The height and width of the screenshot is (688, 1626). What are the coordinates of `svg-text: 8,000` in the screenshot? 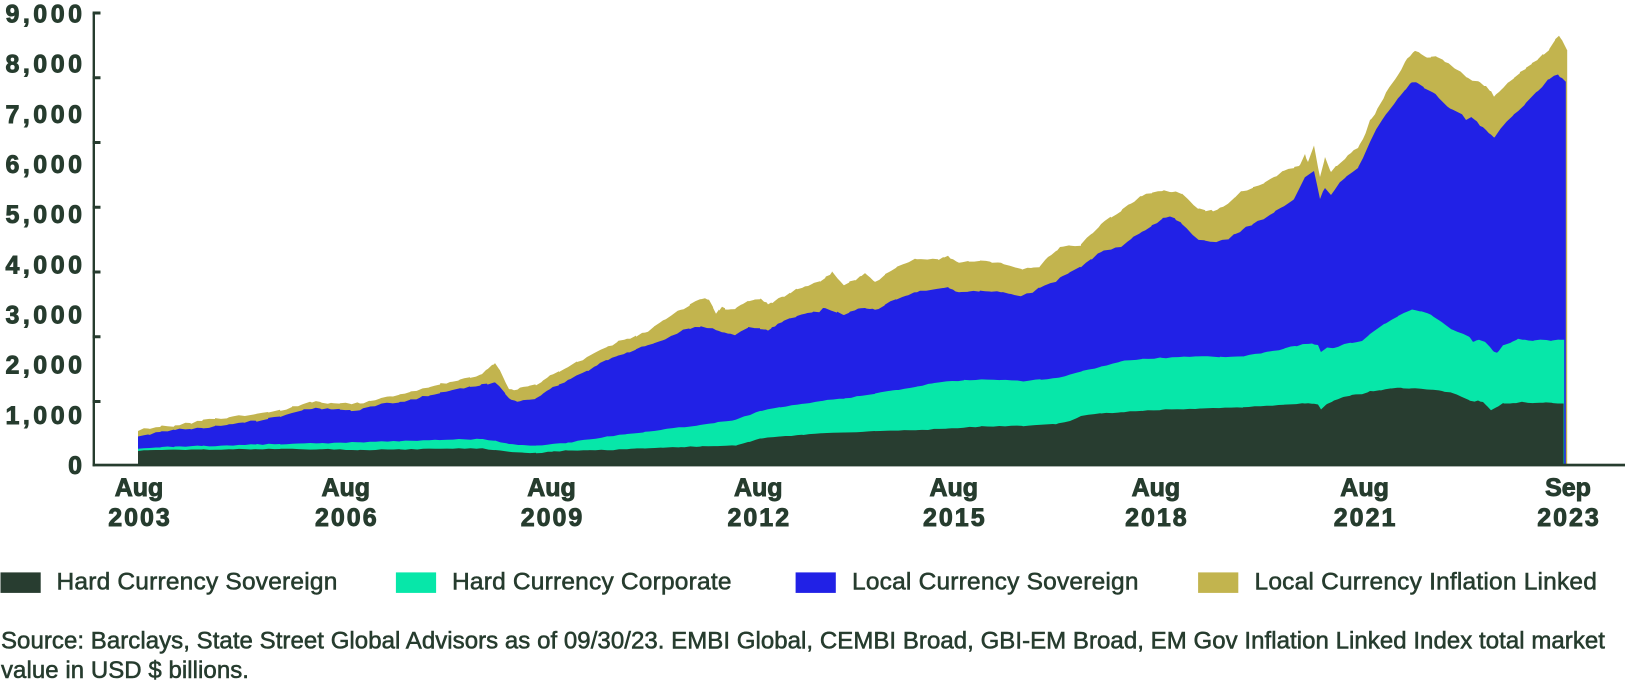 It's located at (45, 65).